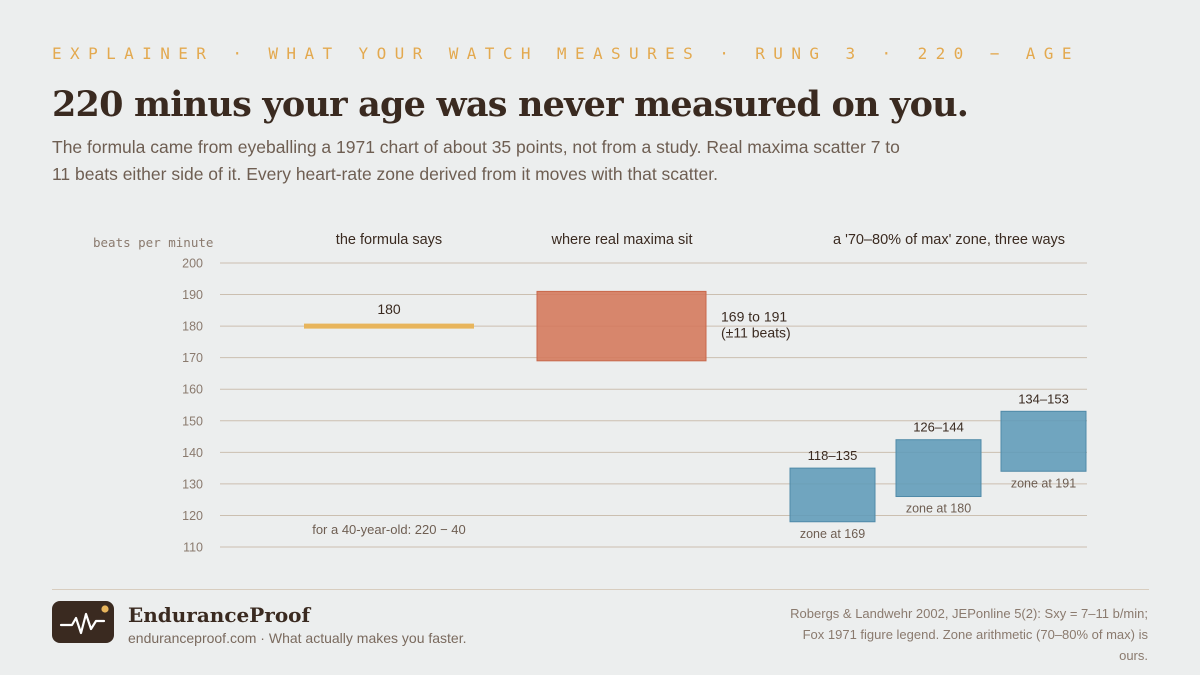 The width and height of the screenshot is (1200, 675). I want to click on brand-name: EnduranceProof, so click(219, 615).